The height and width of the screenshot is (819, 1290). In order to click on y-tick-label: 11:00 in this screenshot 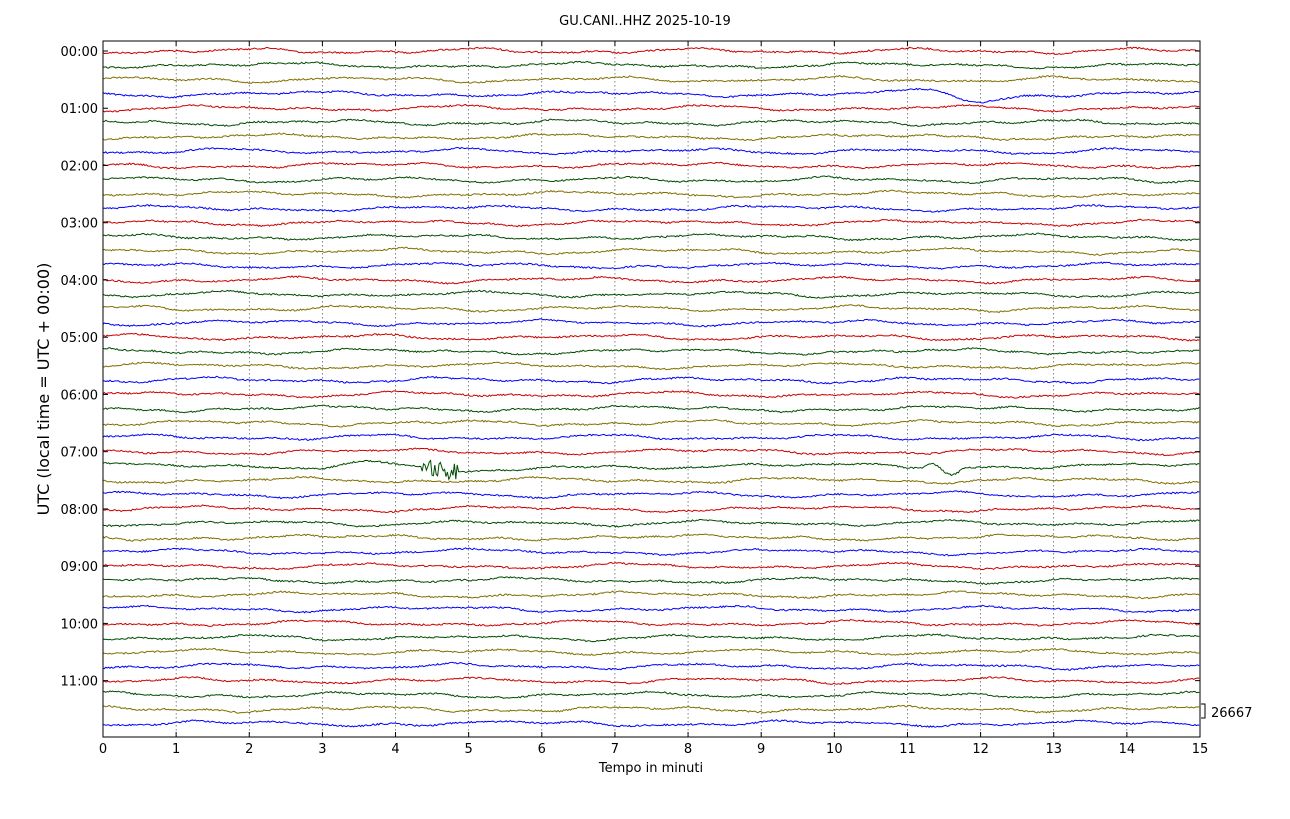, I will do `click(79, 682)`.